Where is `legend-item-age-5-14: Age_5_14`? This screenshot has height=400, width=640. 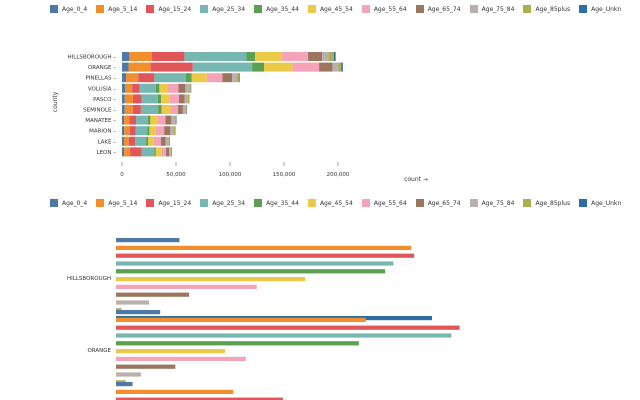 legend-item-age-5-14: Age_5_14 is located at coordinates (116, 203).